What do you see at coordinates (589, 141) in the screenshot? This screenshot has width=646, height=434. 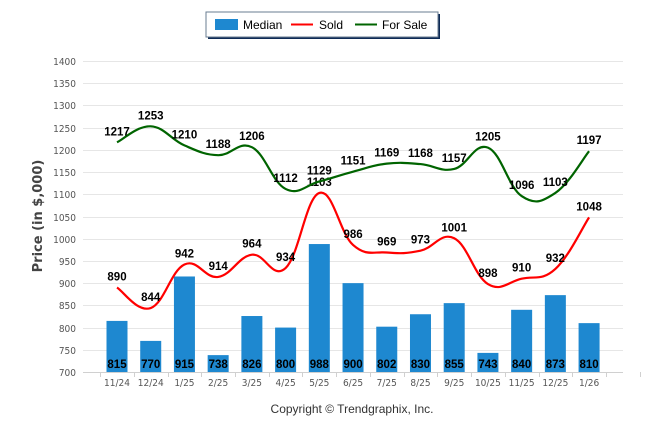 I see `for-sale-data-label: 1197` at bounding box center [589, 141].